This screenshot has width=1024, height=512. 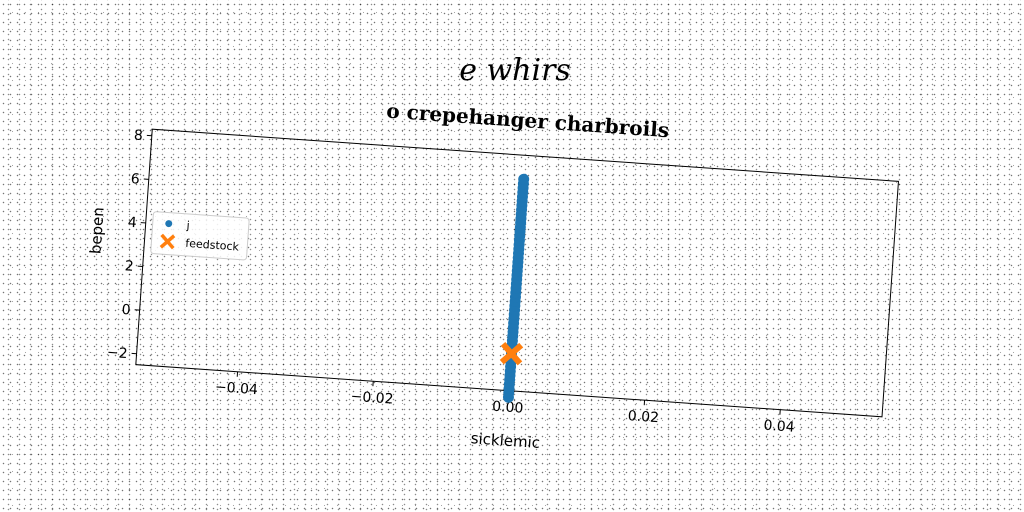 What do you see at coordinates (132, 223) in the screenshot?
I see `y-tick-label: 4` at bounding box center [132, 223].